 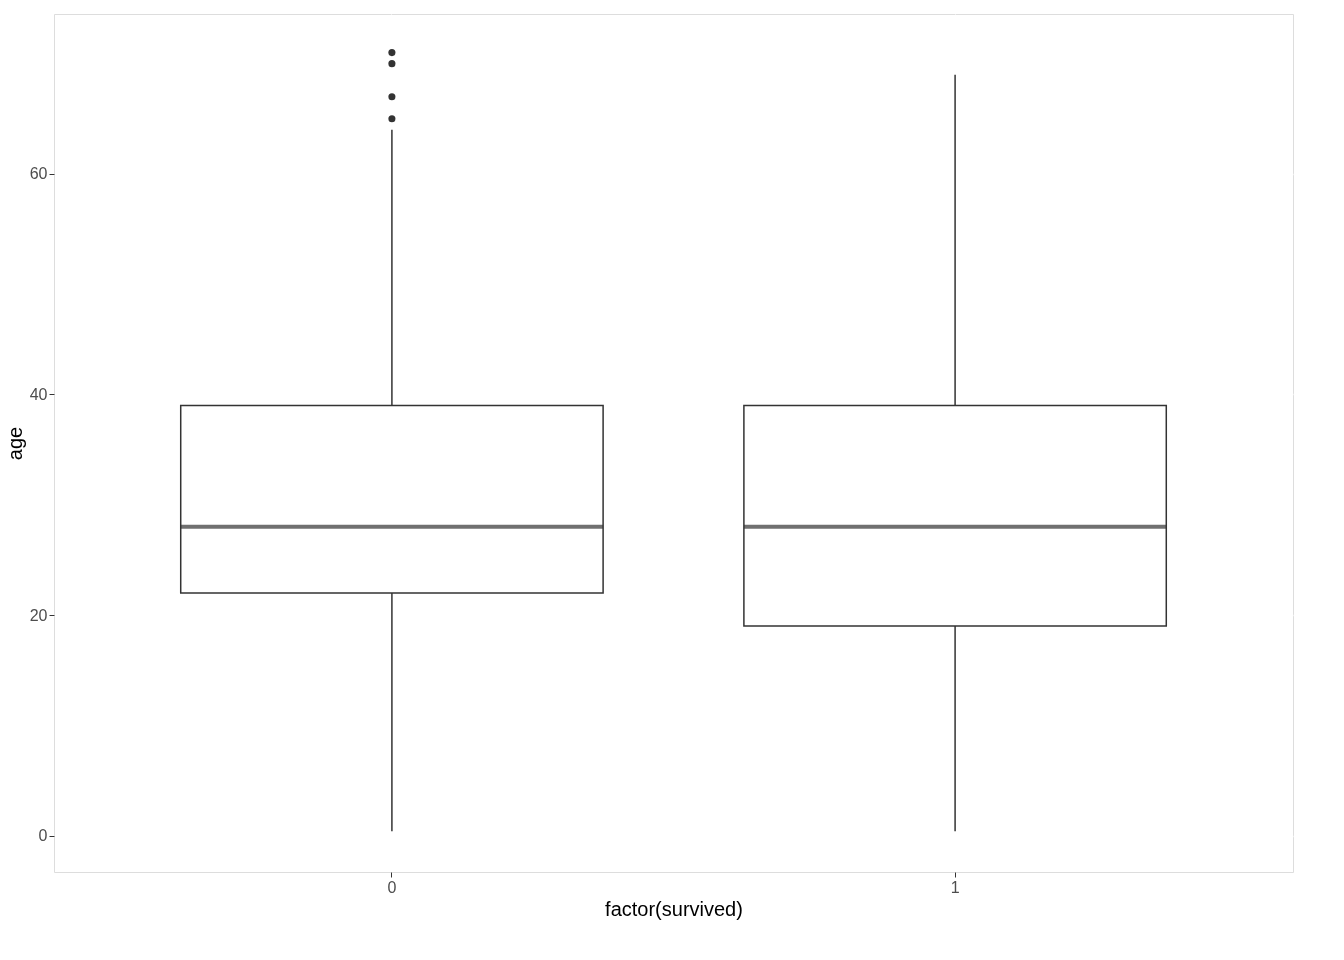 I want to click on y-tick-label: 0, so click(x=43, y=836).